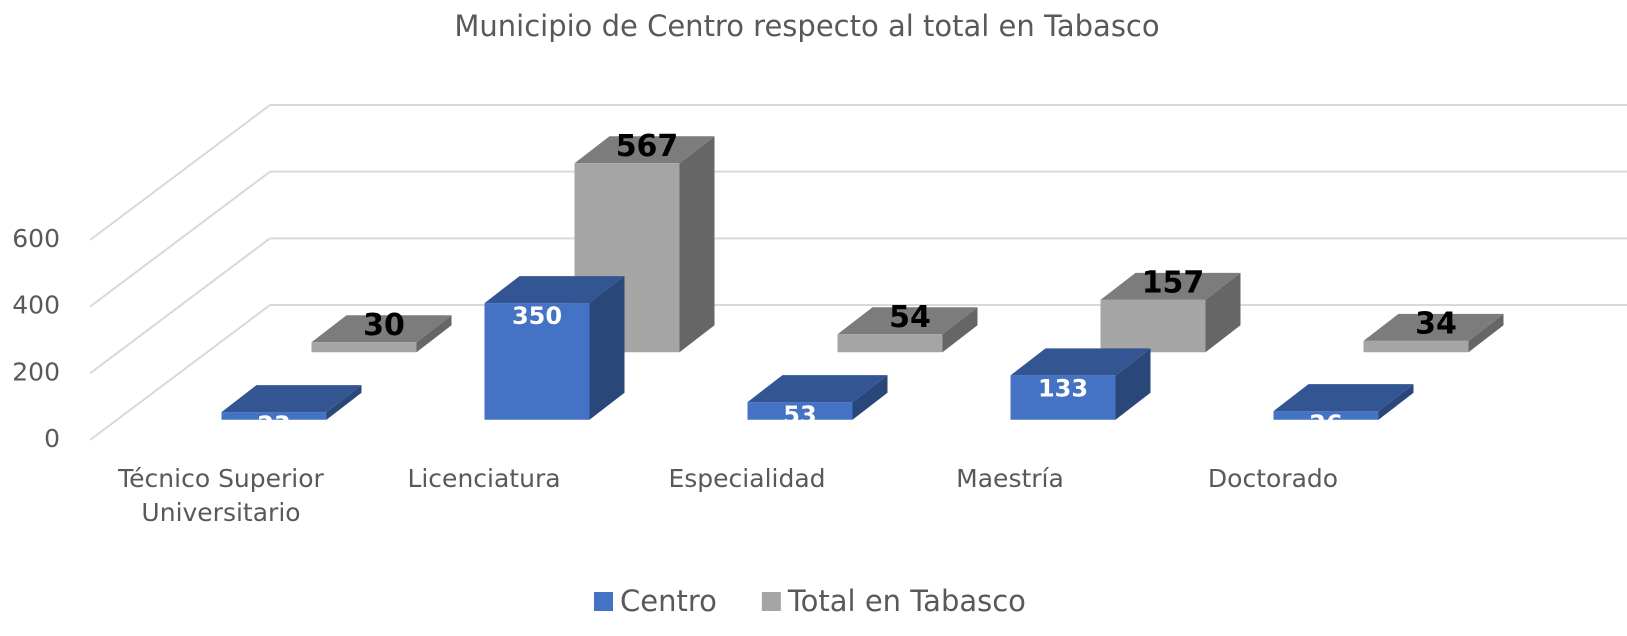  What do you see at coordinates (1325, 424) in the screenshot?
I see `data-label: 26` at bounding box center [1325, 424].